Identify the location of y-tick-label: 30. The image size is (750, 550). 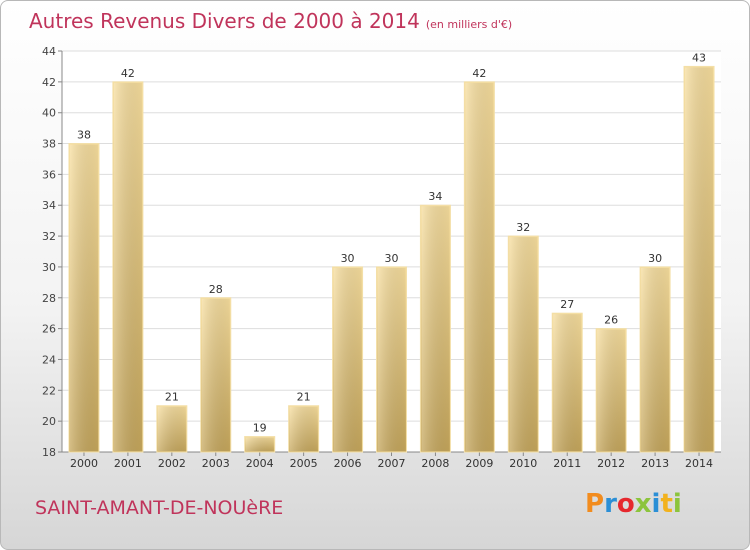
(49, 267).